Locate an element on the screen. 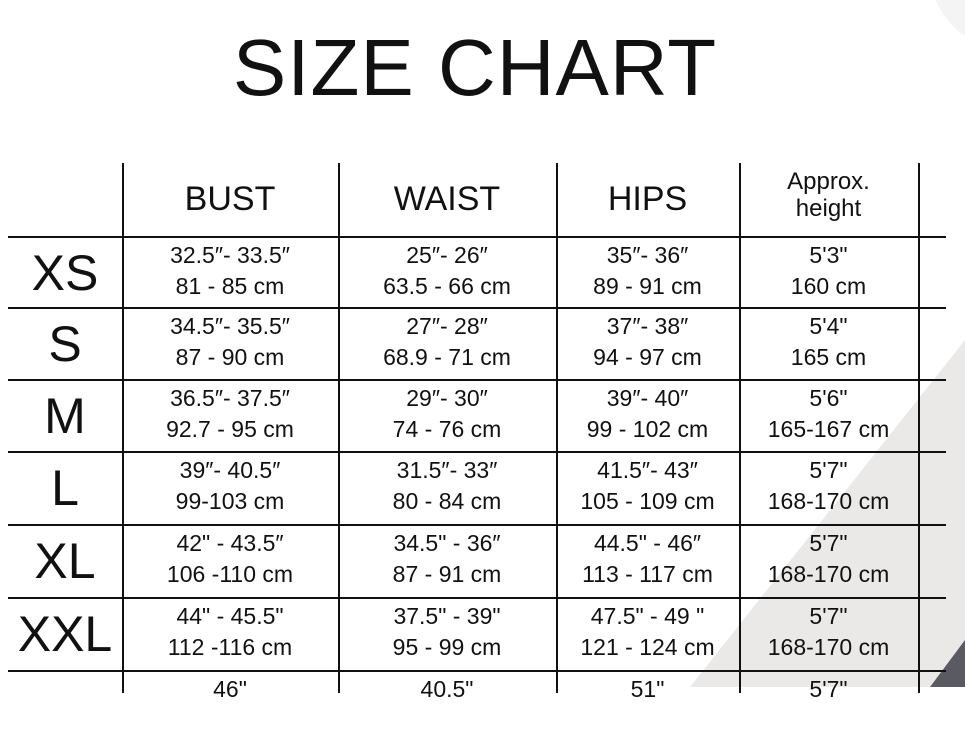 This screenshot has width=965, height=740. value-cm: 92.7 - 95 cm is located at coordinates (230, 429).